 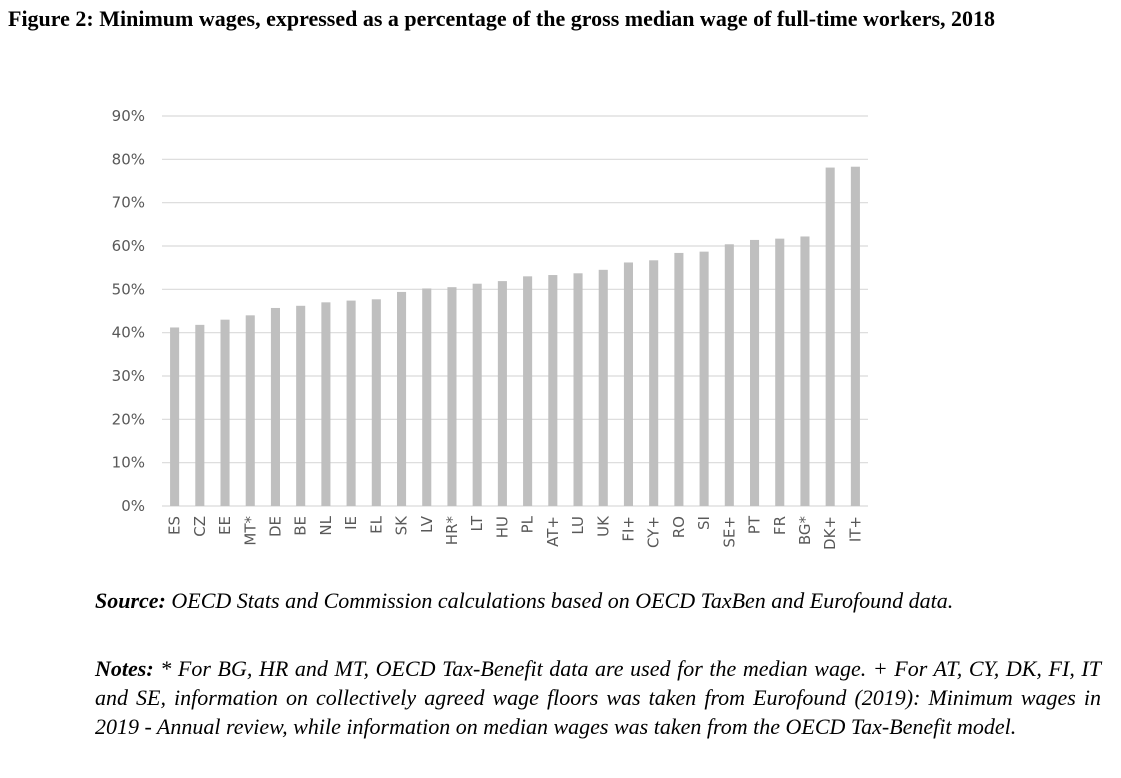 I want to click on x-tick-label: CY+, so click(x=654, y=532).